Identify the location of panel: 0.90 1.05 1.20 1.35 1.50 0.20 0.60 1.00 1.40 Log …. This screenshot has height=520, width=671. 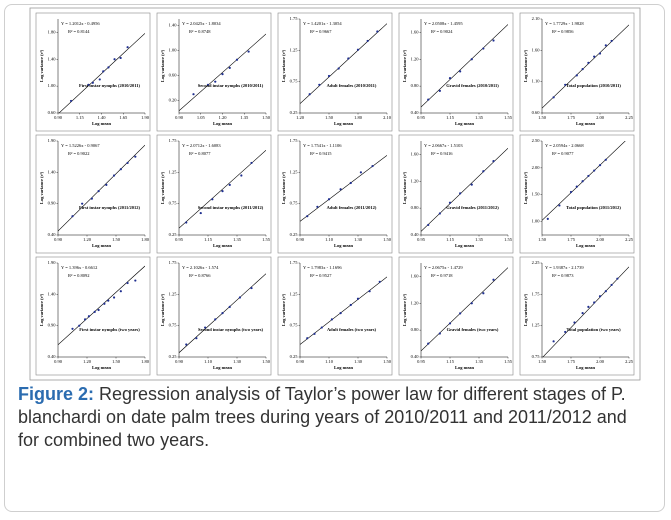
(214, 72).